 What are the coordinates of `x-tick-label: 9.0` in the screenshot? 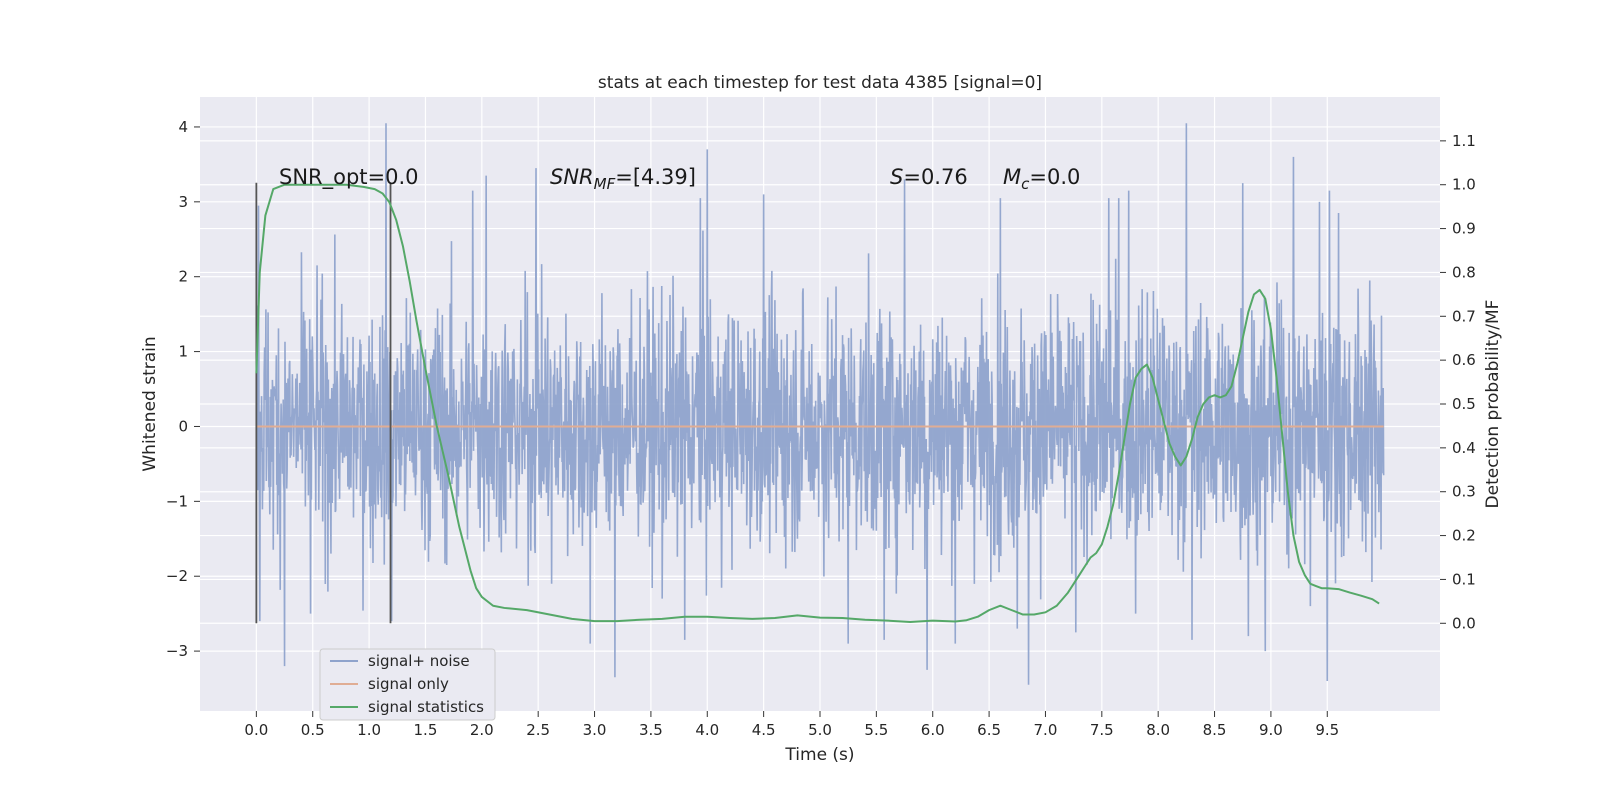 It's located at (1271, 730).